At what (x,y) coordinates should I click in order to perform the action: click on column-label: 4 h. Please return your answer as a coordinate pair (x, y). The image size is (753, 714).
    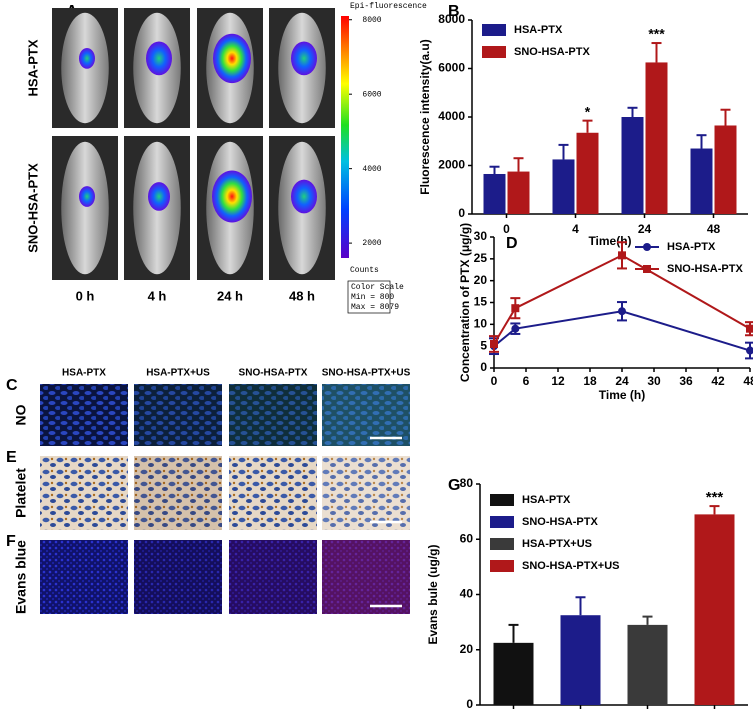
    Looking at the image, I should click on (157, 295).